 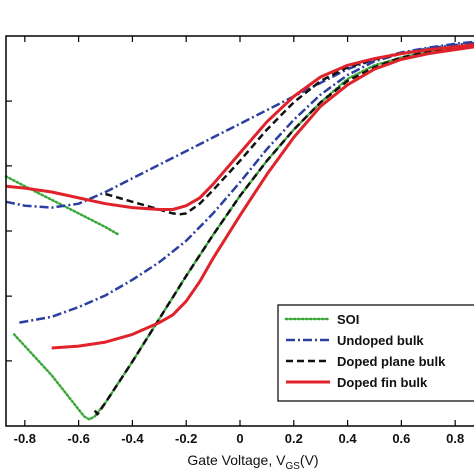 What do you see at coordinates (348, 438) in the screenshot?
I see `x-tick-label: 0.4` at bounding box center [348, 438].